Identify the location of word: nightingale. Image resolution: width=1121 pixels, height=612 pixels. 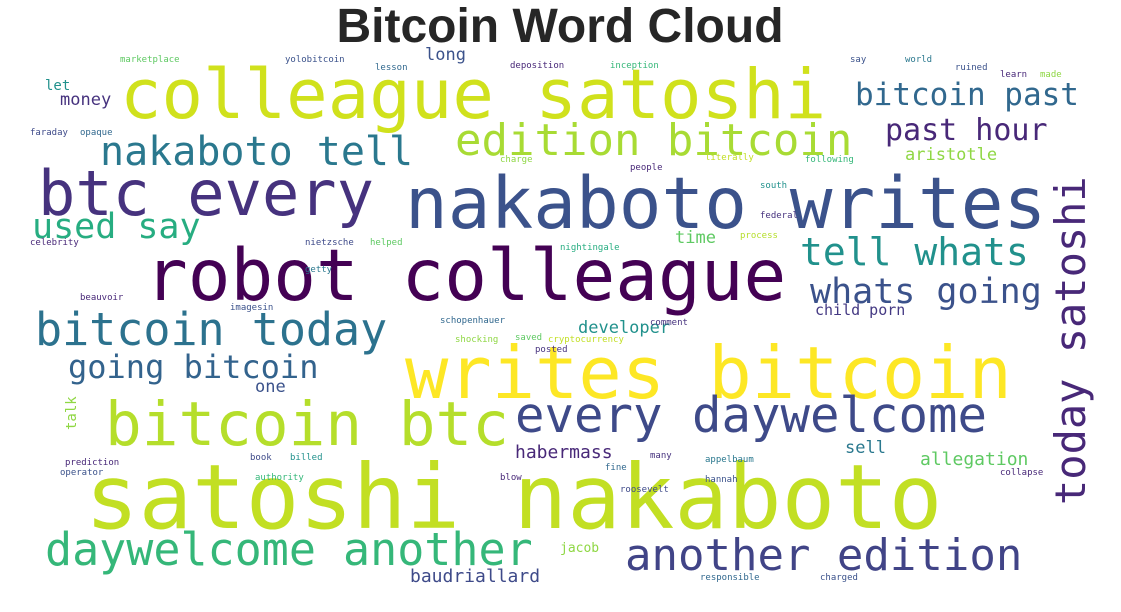
(590, 248).